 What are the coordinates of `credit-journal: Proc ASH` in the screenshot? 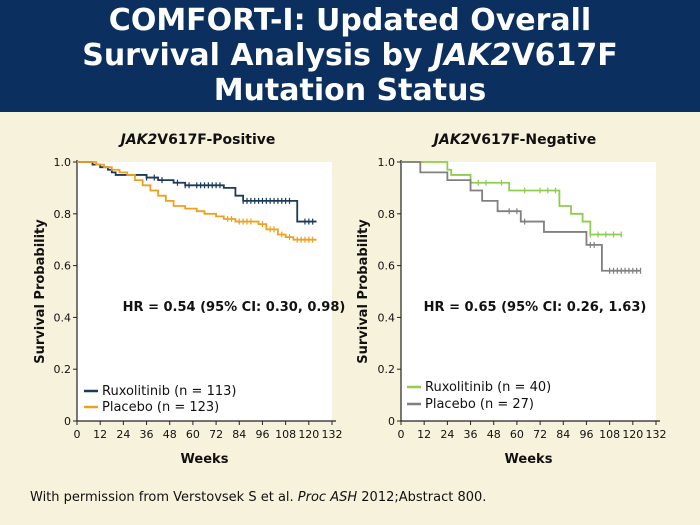 It's located at (327, 497).